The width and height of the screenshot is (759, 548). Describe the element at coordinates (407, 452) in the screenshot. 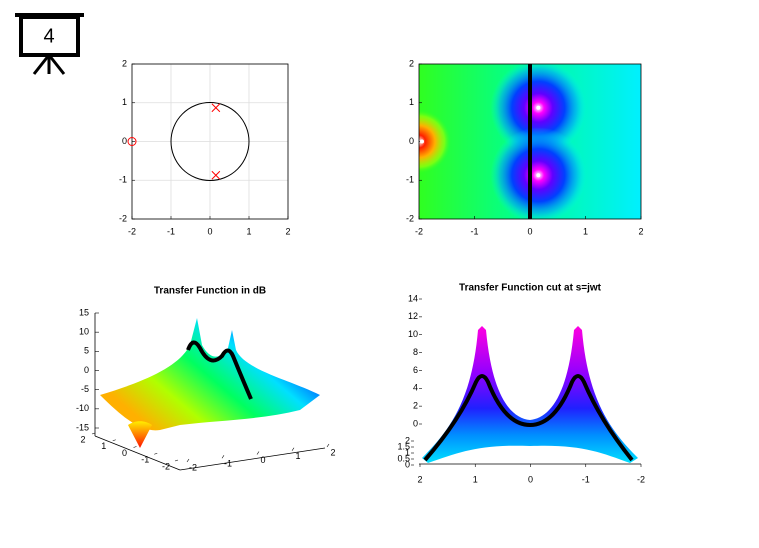

I see `y2-tick-label: 1` at that location.